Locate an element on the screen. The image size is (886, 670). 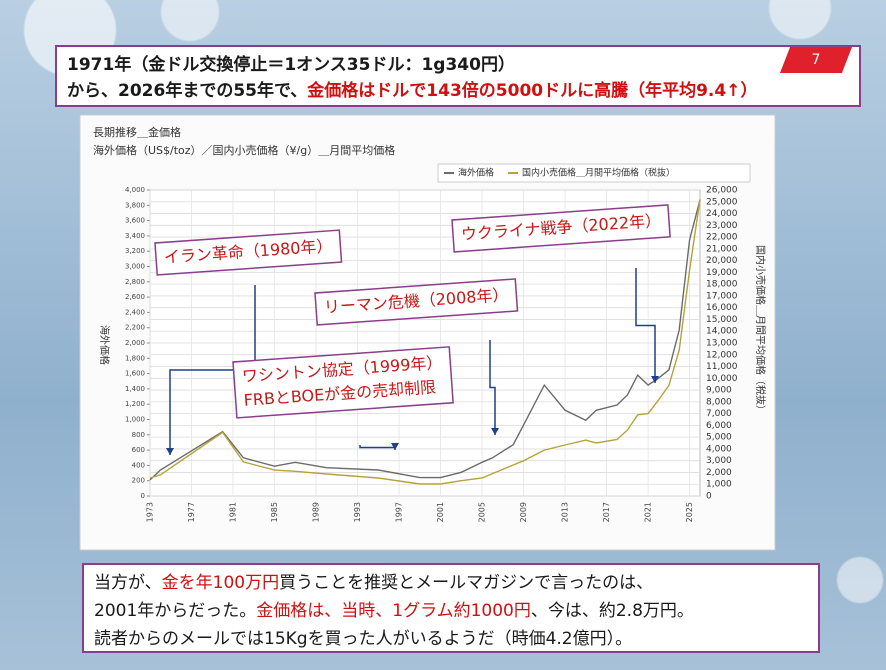
y2-tick-label: 11,000 is located at coordinates (722, 367).